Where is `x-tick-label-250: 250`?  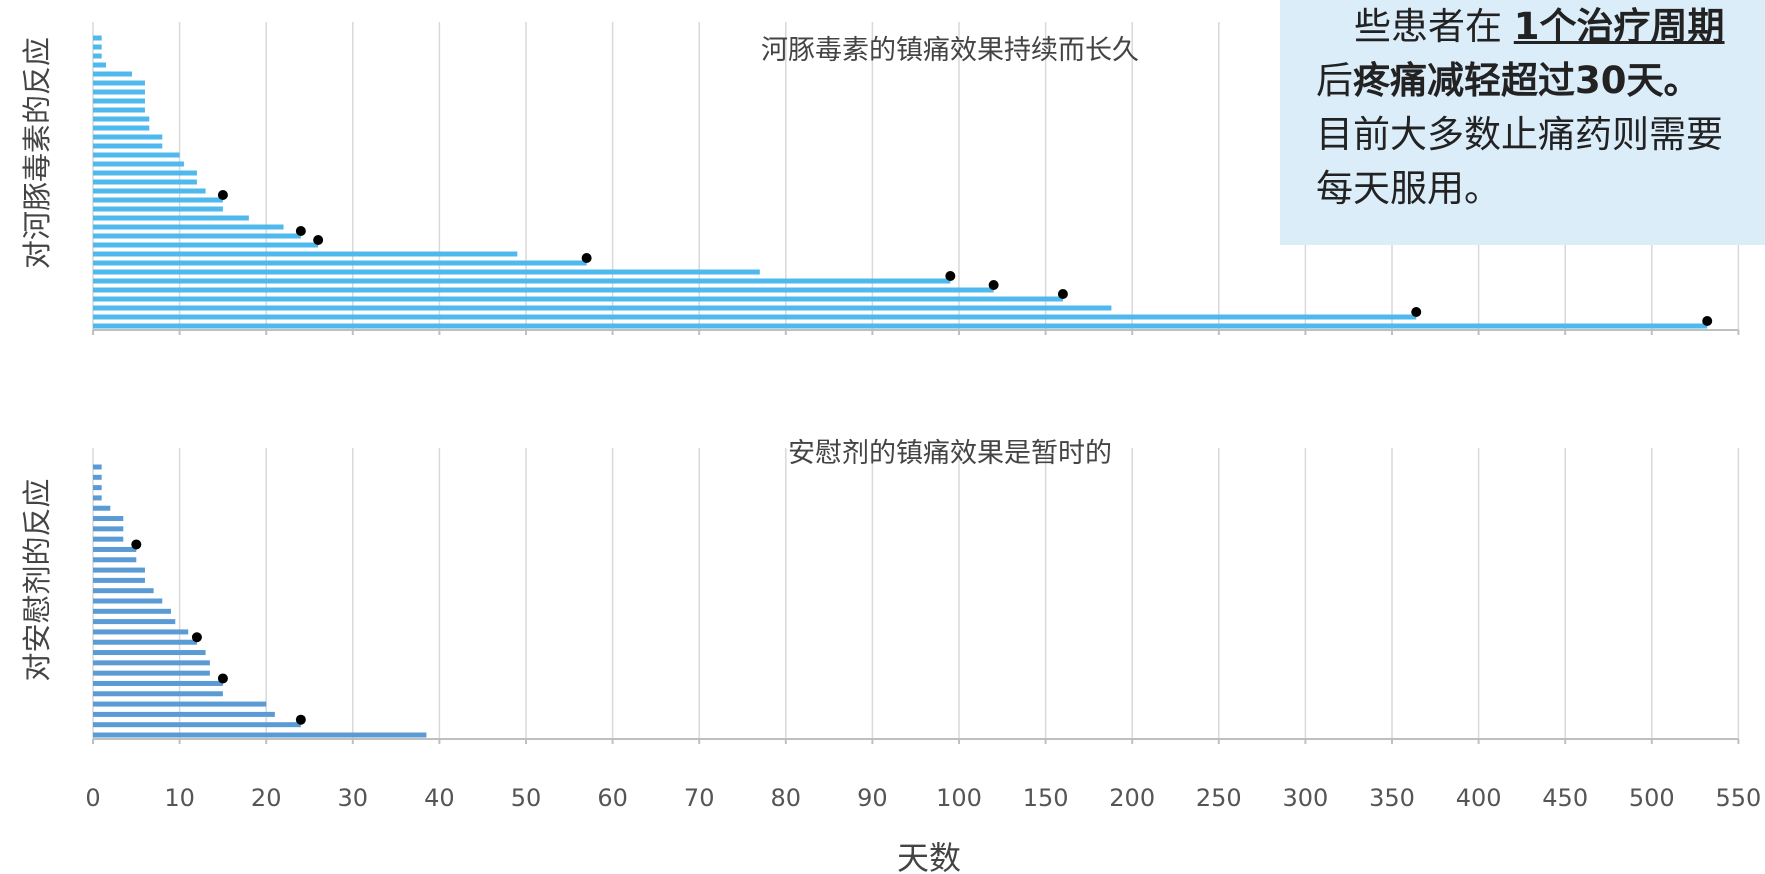 x-tick-label-250: 250 is located at coordinates (1219, 798).